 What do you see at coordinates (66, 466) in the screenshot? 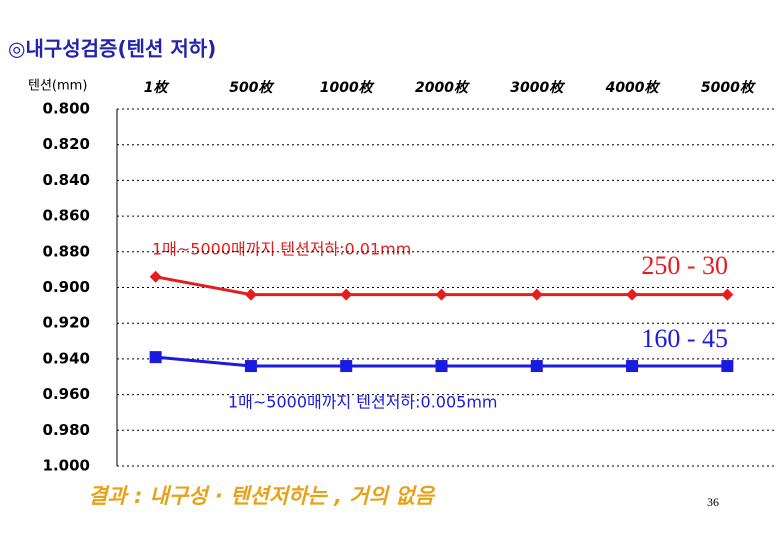
I see `y-tick-label: 1.000` at bounding box center [66, 466].